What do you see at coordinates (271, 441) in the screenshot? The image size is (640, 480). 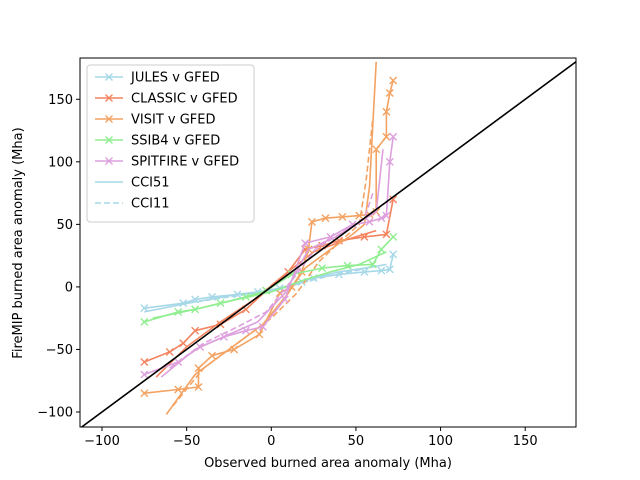 I see `x-tick-label: 0` at bounding box center [271, 441].